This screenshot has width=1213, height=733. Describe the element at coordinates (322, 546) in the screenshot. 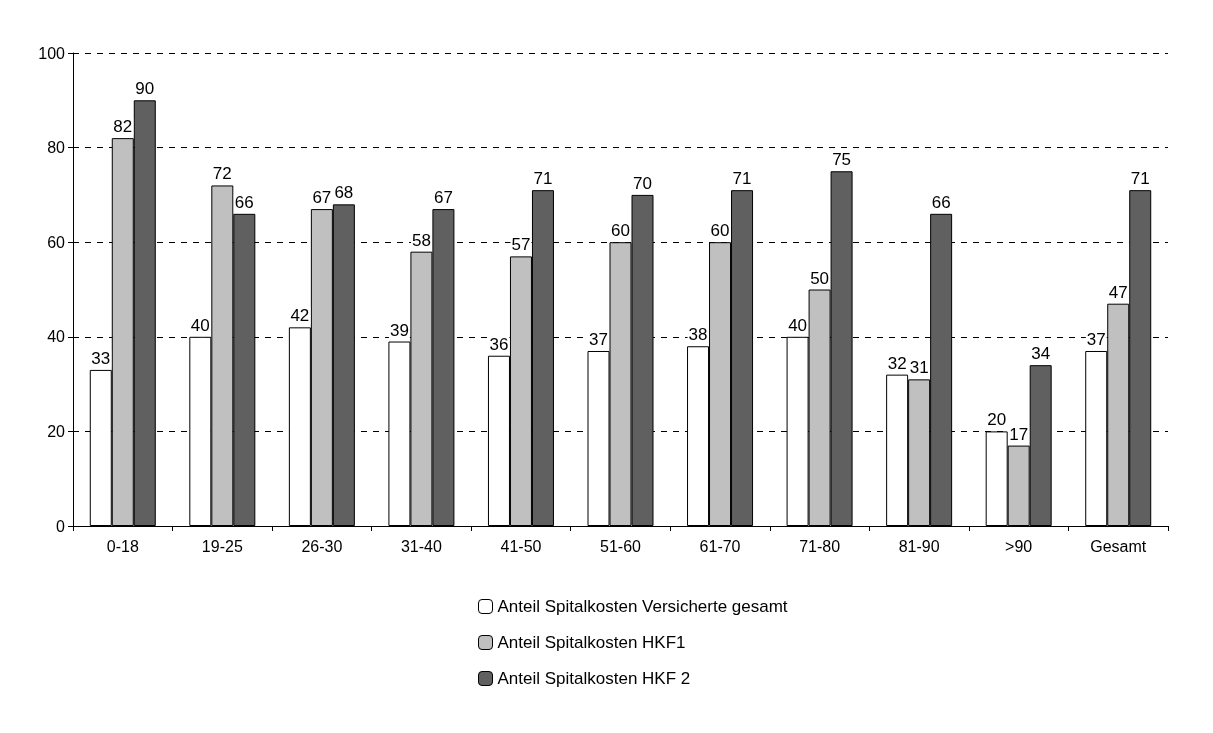

I see `x-tick-label: 26-30` at that location.